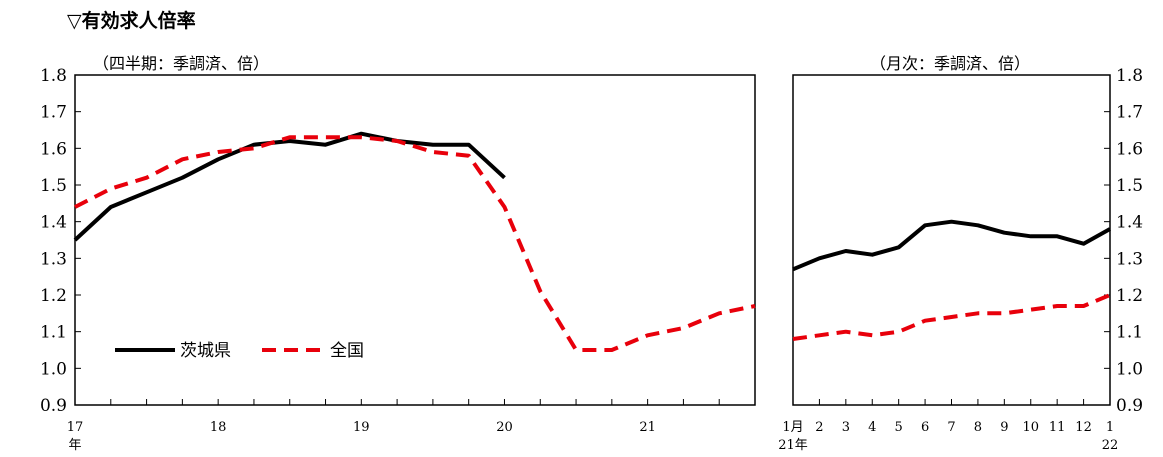 The width and height of the screenshot is (1163, 457). I want to click on right-y-tick-label: 1.0, so click(1129, 369).